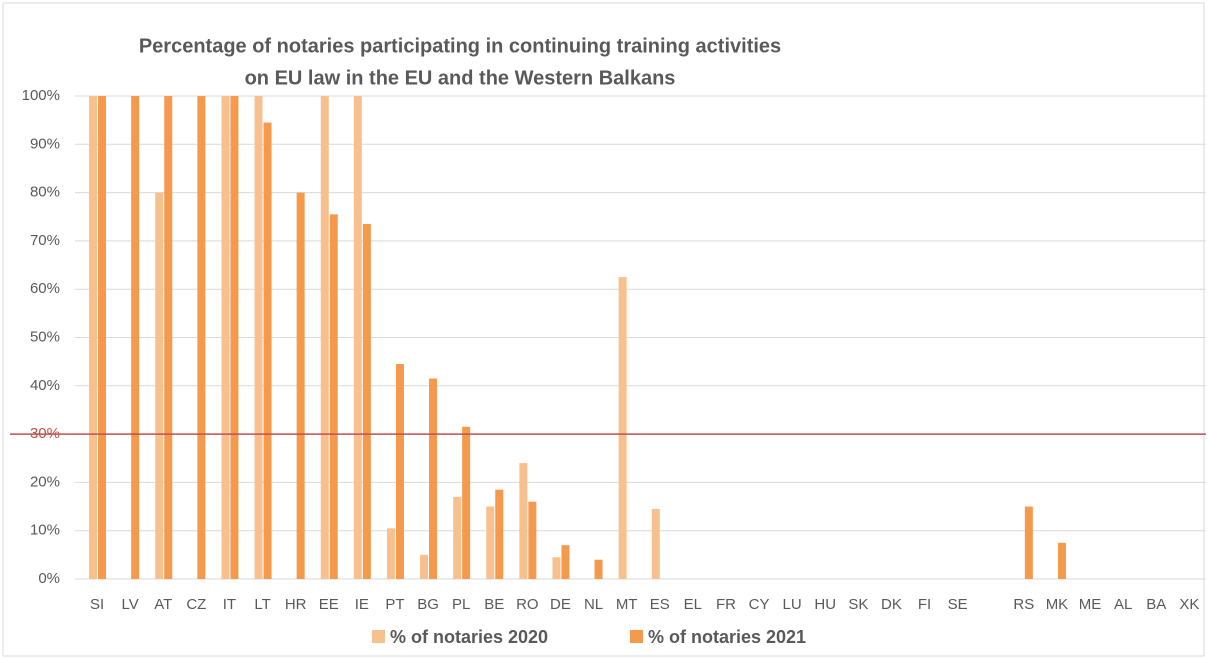 Image resolution: width=1208 pixels, height=659 pixels. Describe the element at coordinates (428, 604) in the screenshot. I see `x-tick-label: BG` at that location.